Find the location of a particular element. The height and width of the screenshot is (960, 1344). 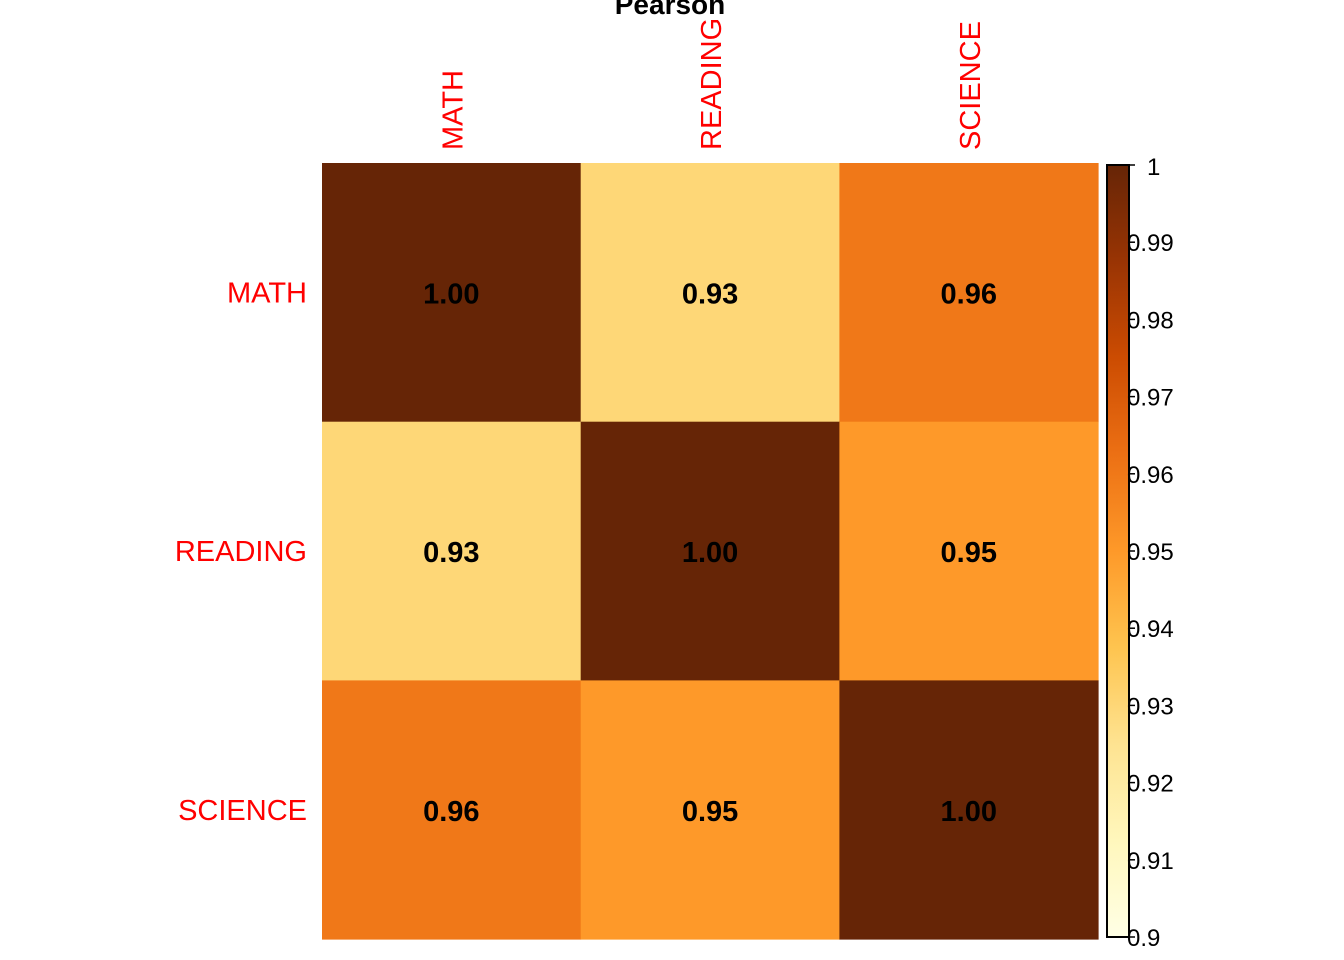

colorbar-tick-label: 0.97 is located at coordinates (1150, 398).